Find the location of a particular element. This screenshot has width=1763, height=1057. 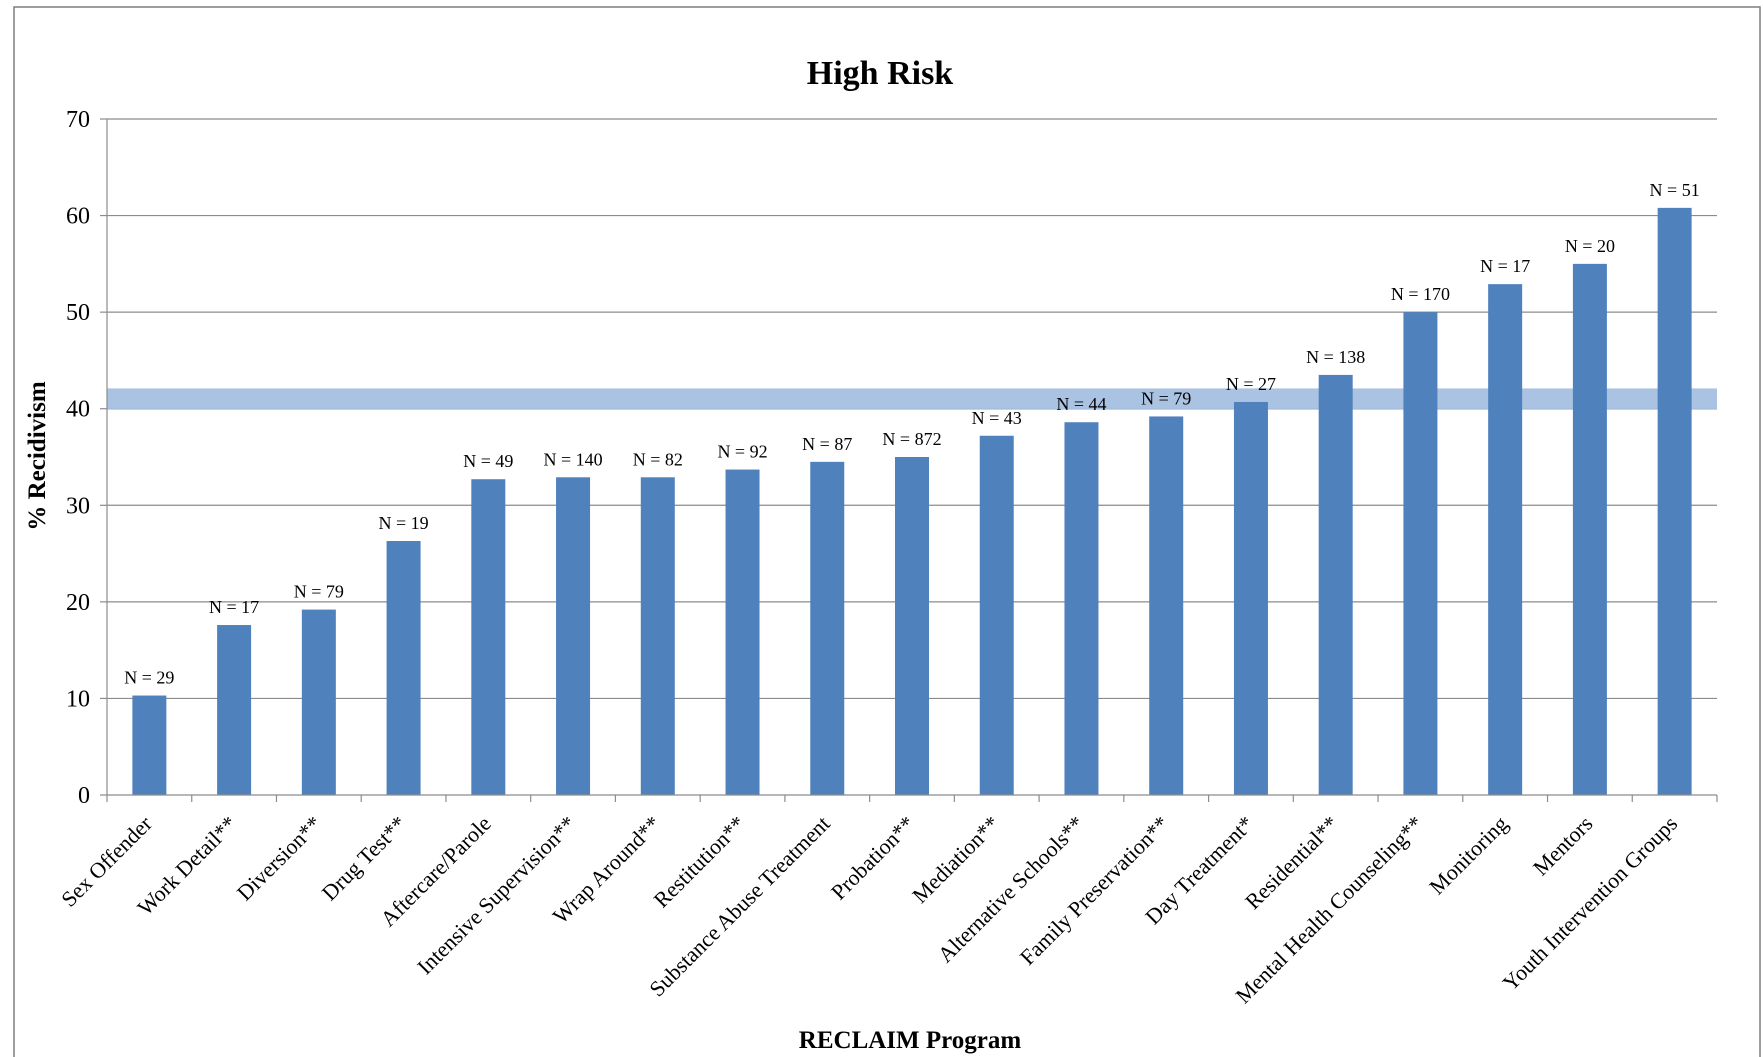

data-label: N = 87 is located at coordinates (827, 444).